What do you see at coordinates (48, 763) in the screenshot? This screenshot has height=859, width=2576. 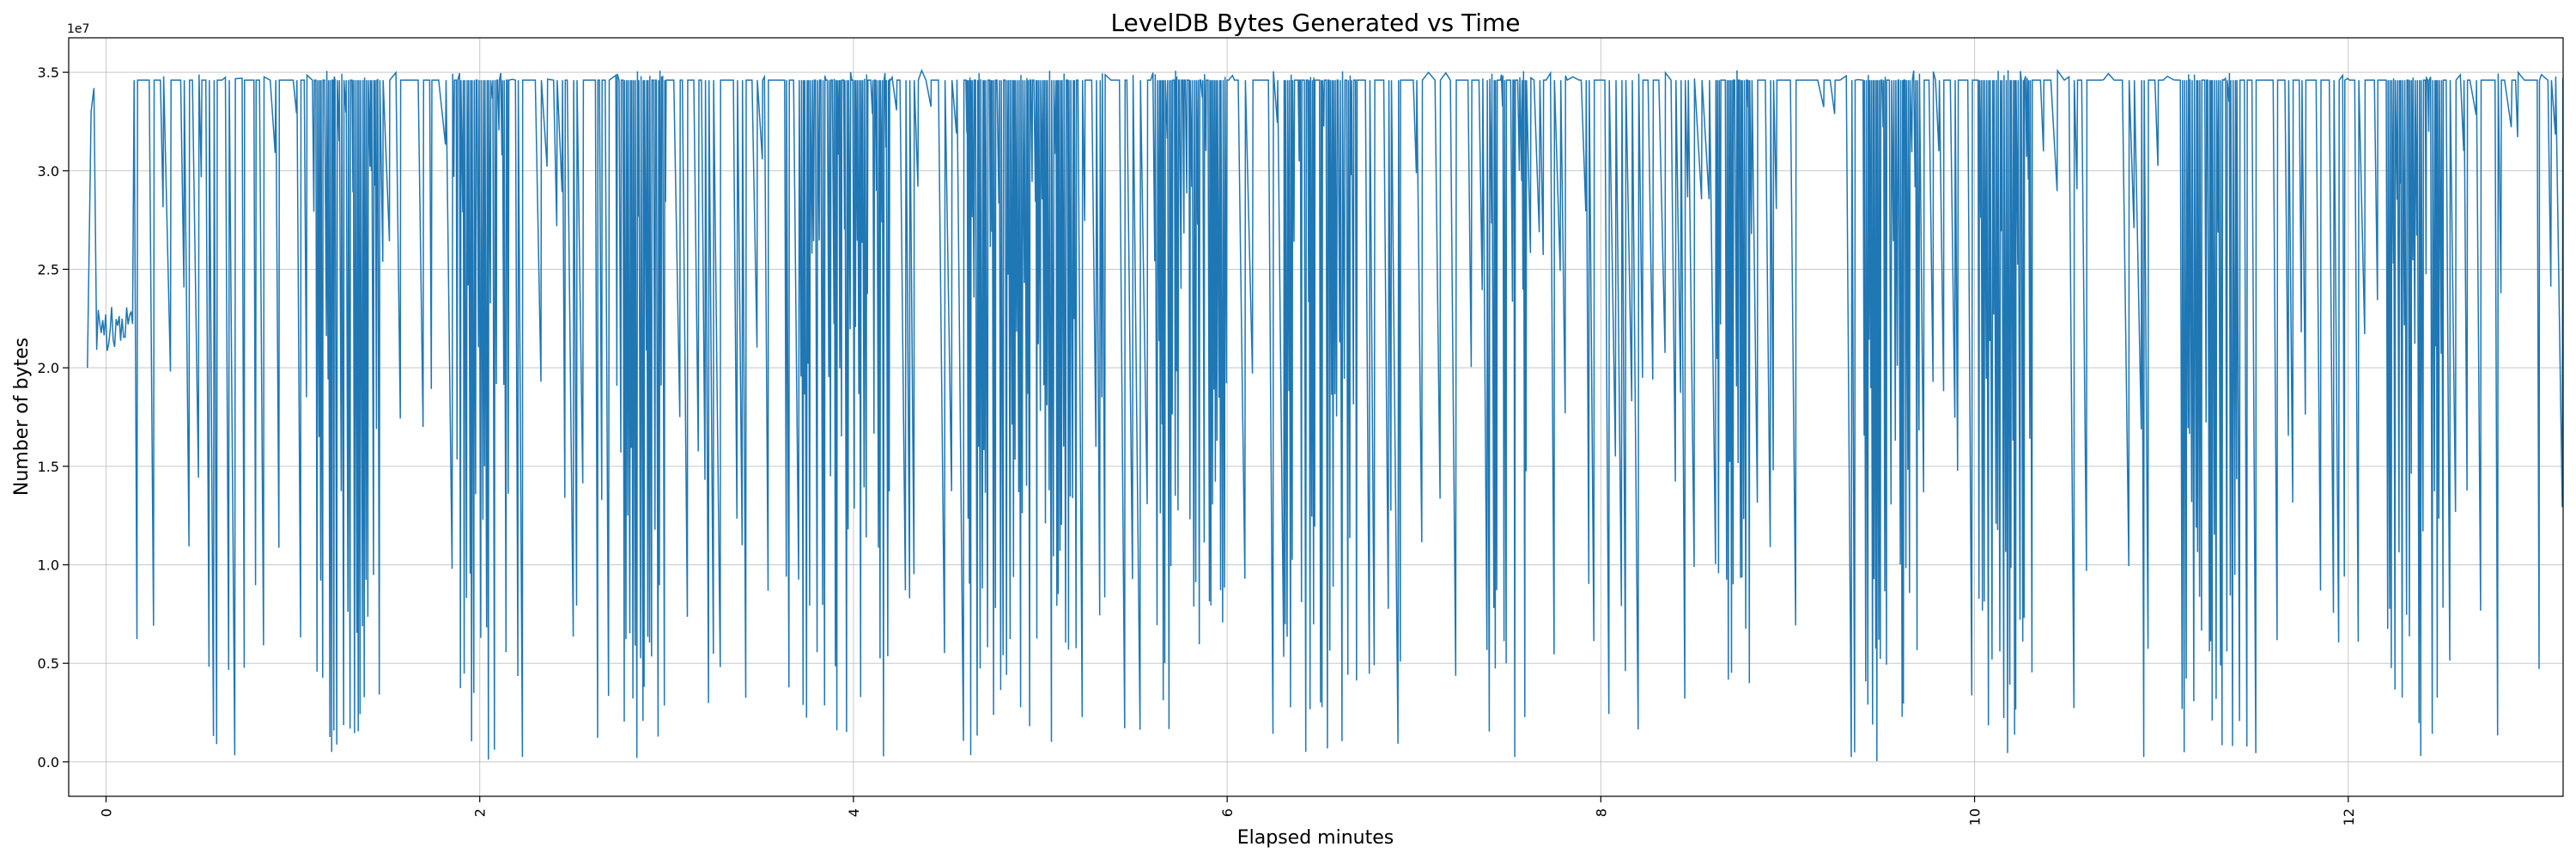 I see `y-tick-label: 0.0` at bounding box center [48, 763].